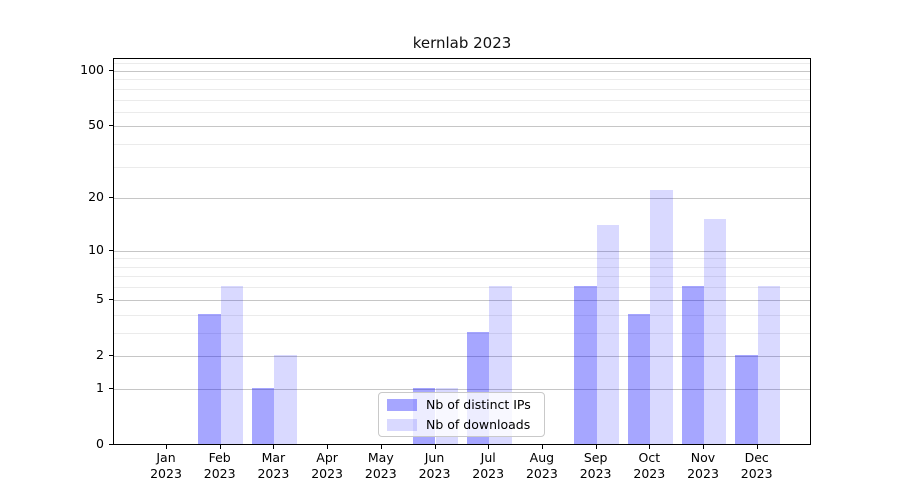 This screenshot has width=900, height=500. What do you see at coordinates (100, 443) in the screenshot?
I see `y-tick-label: 0` at bounding box center [100, 443].